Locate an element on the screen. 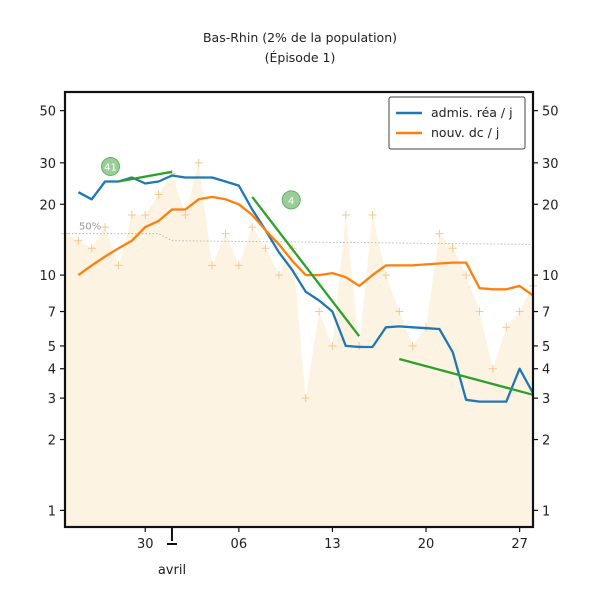  y-tick-label-right: 20 is located at coordinates (550, 205).